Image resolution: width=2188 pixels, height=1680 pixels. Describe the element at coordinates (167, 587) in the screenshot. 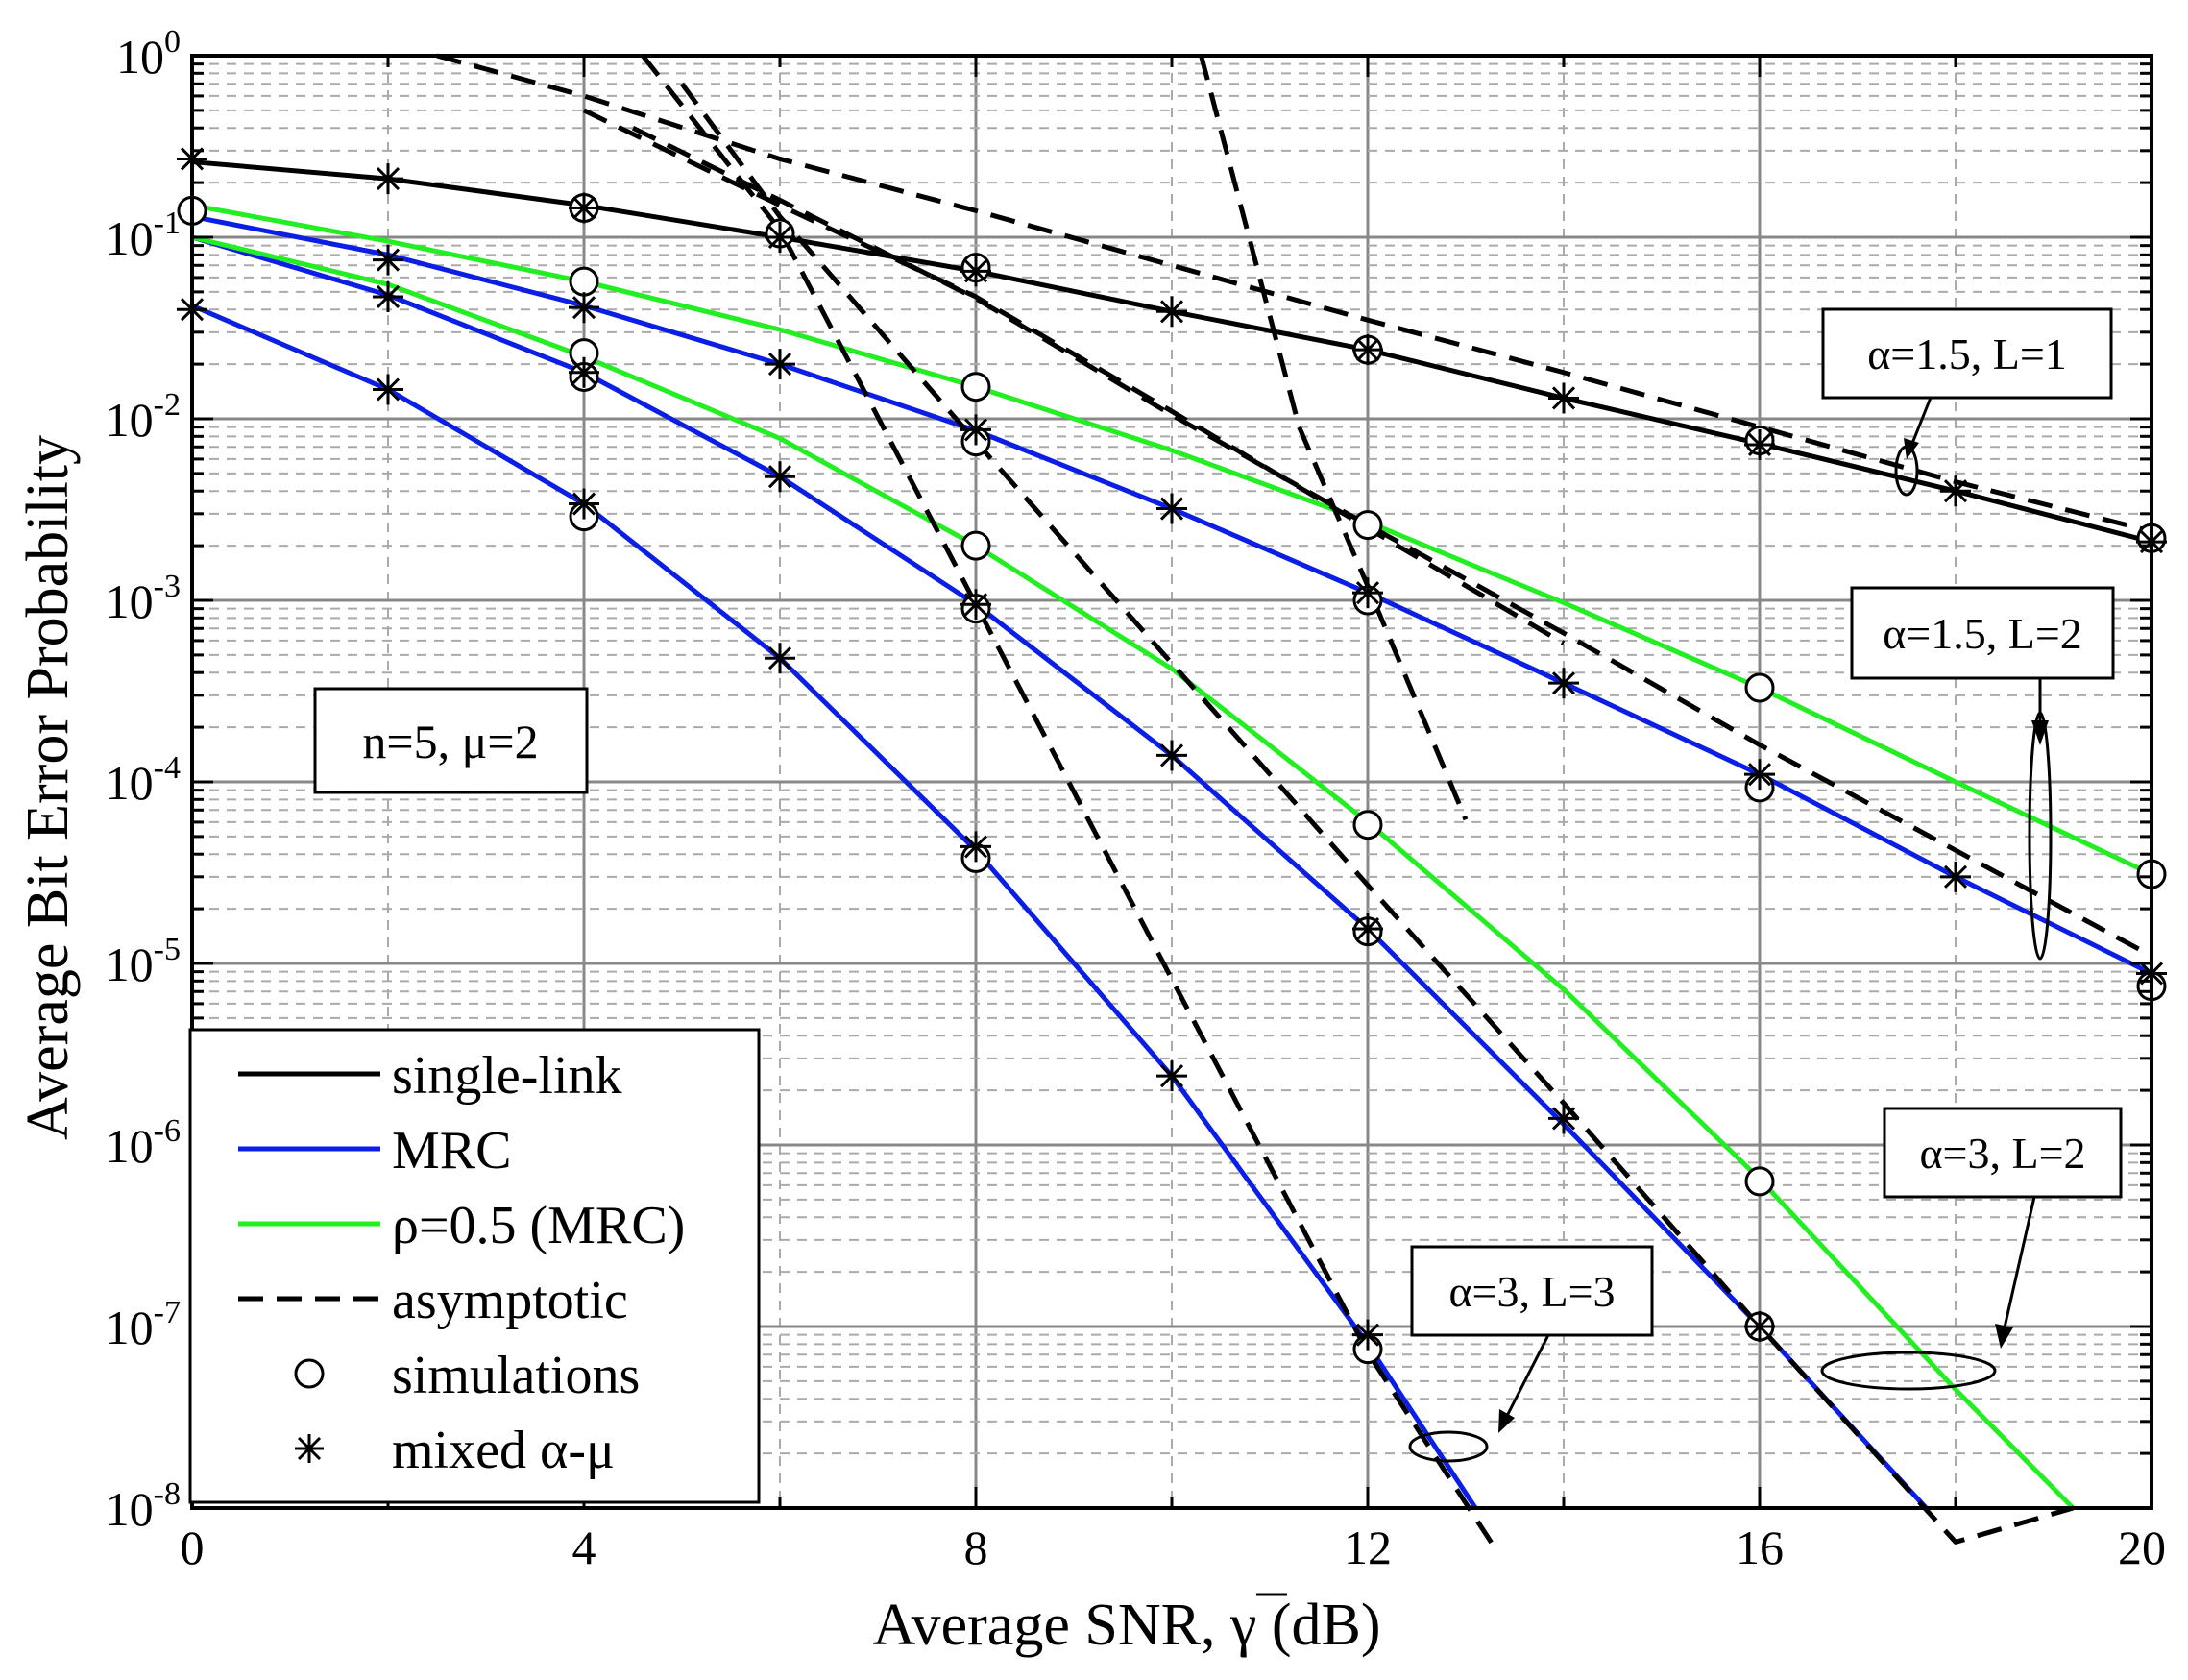

I see `y-tick-exponent: -3` at that location.